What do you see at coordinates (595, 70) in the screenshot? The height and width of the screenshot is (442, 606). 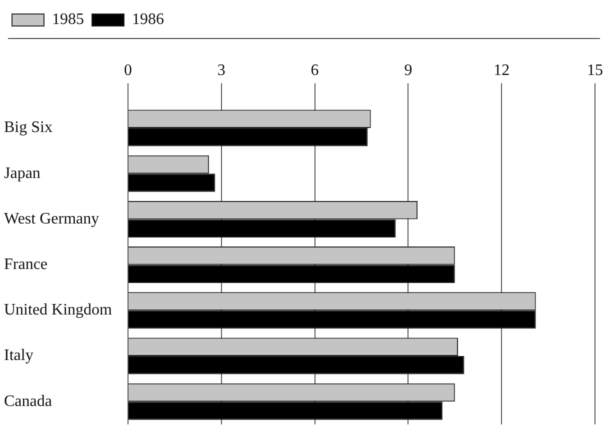 I see `x-tick-label: 15` at bounding box center [595, 70].